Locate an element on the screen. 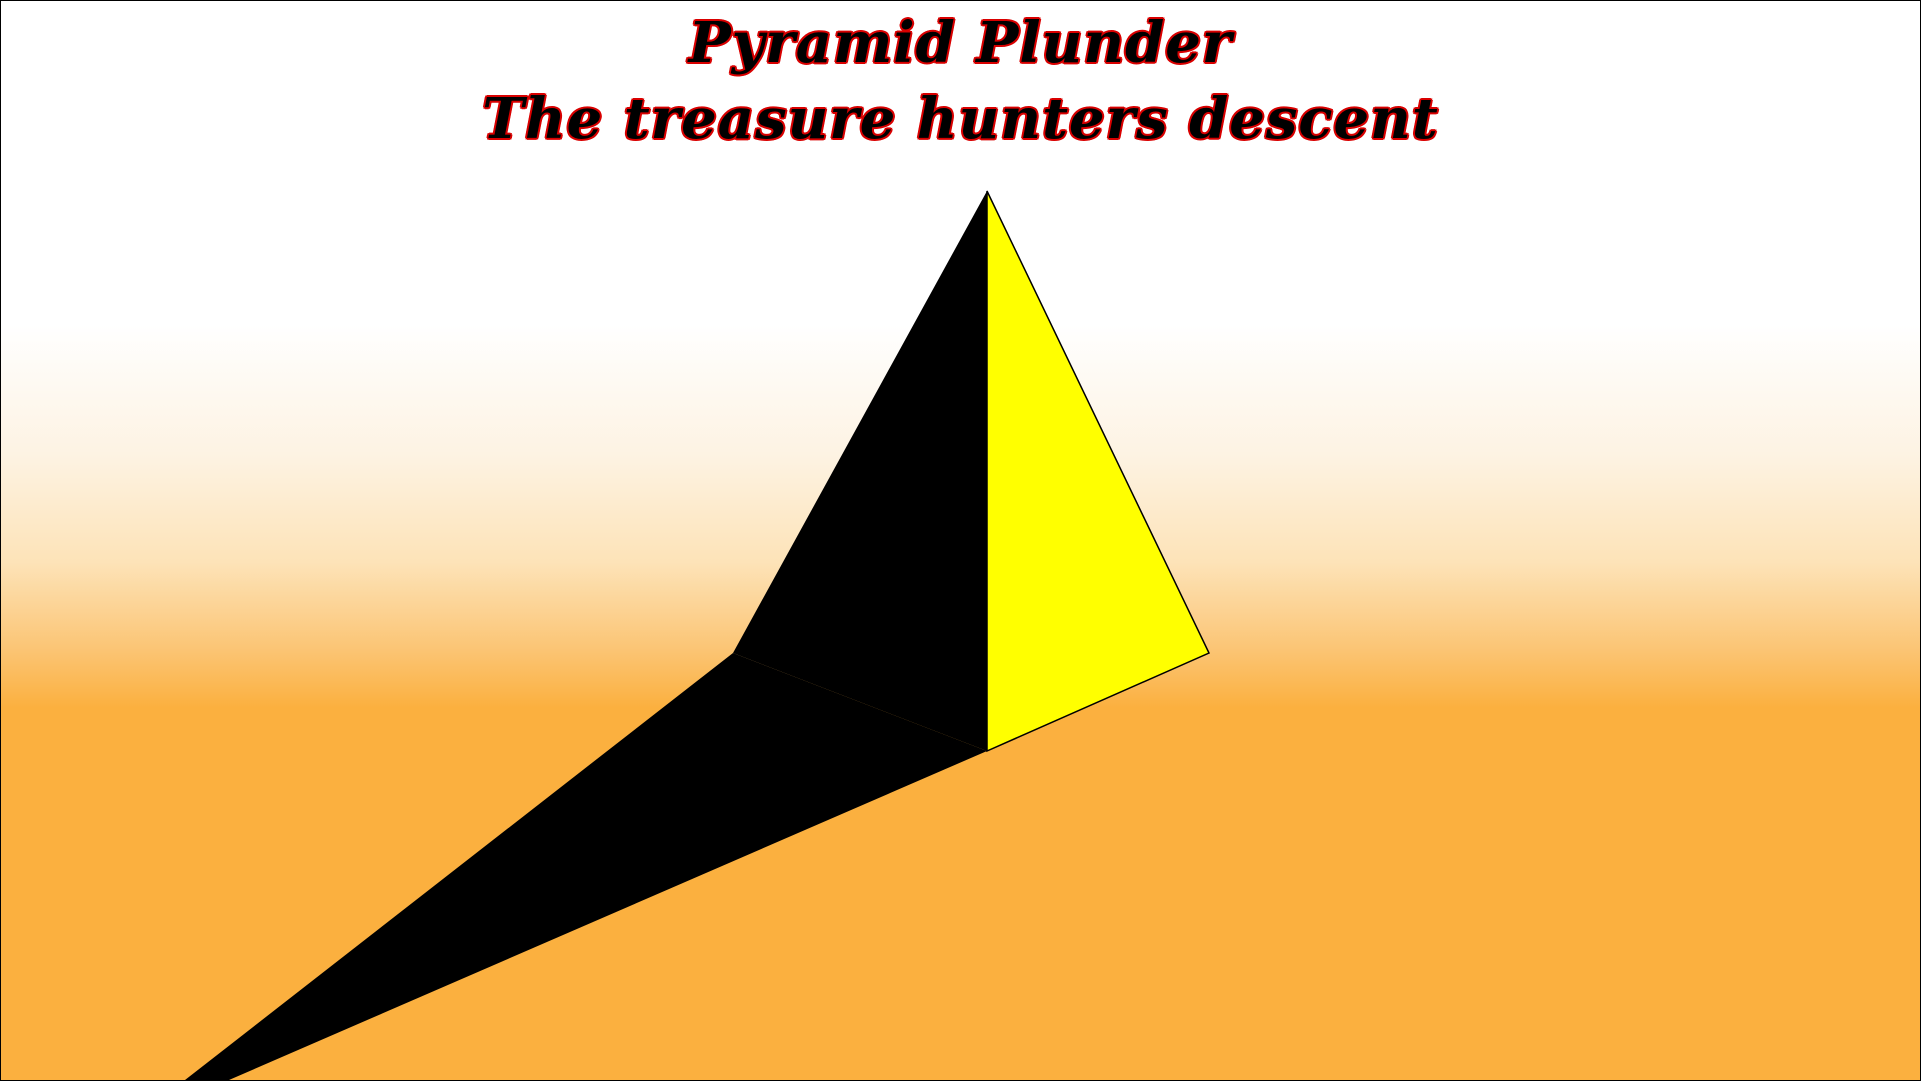  pyramid-lit-face is located at coordinates (1098, 471).